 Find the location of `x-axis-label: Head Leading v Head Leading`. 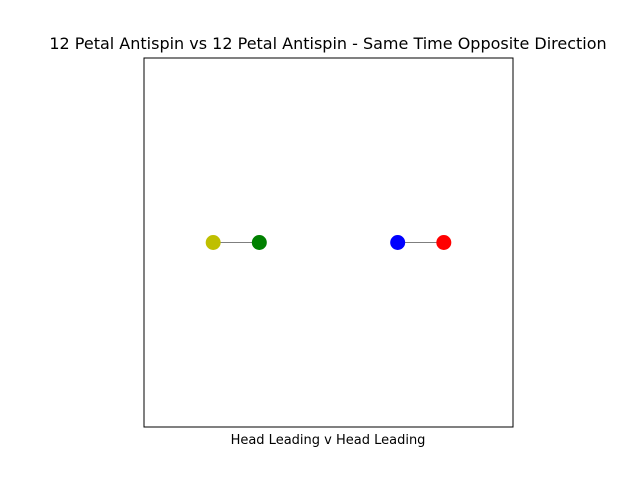

x-axis-label: Head Leading v Head Leading is located at coordinates (328, 440).